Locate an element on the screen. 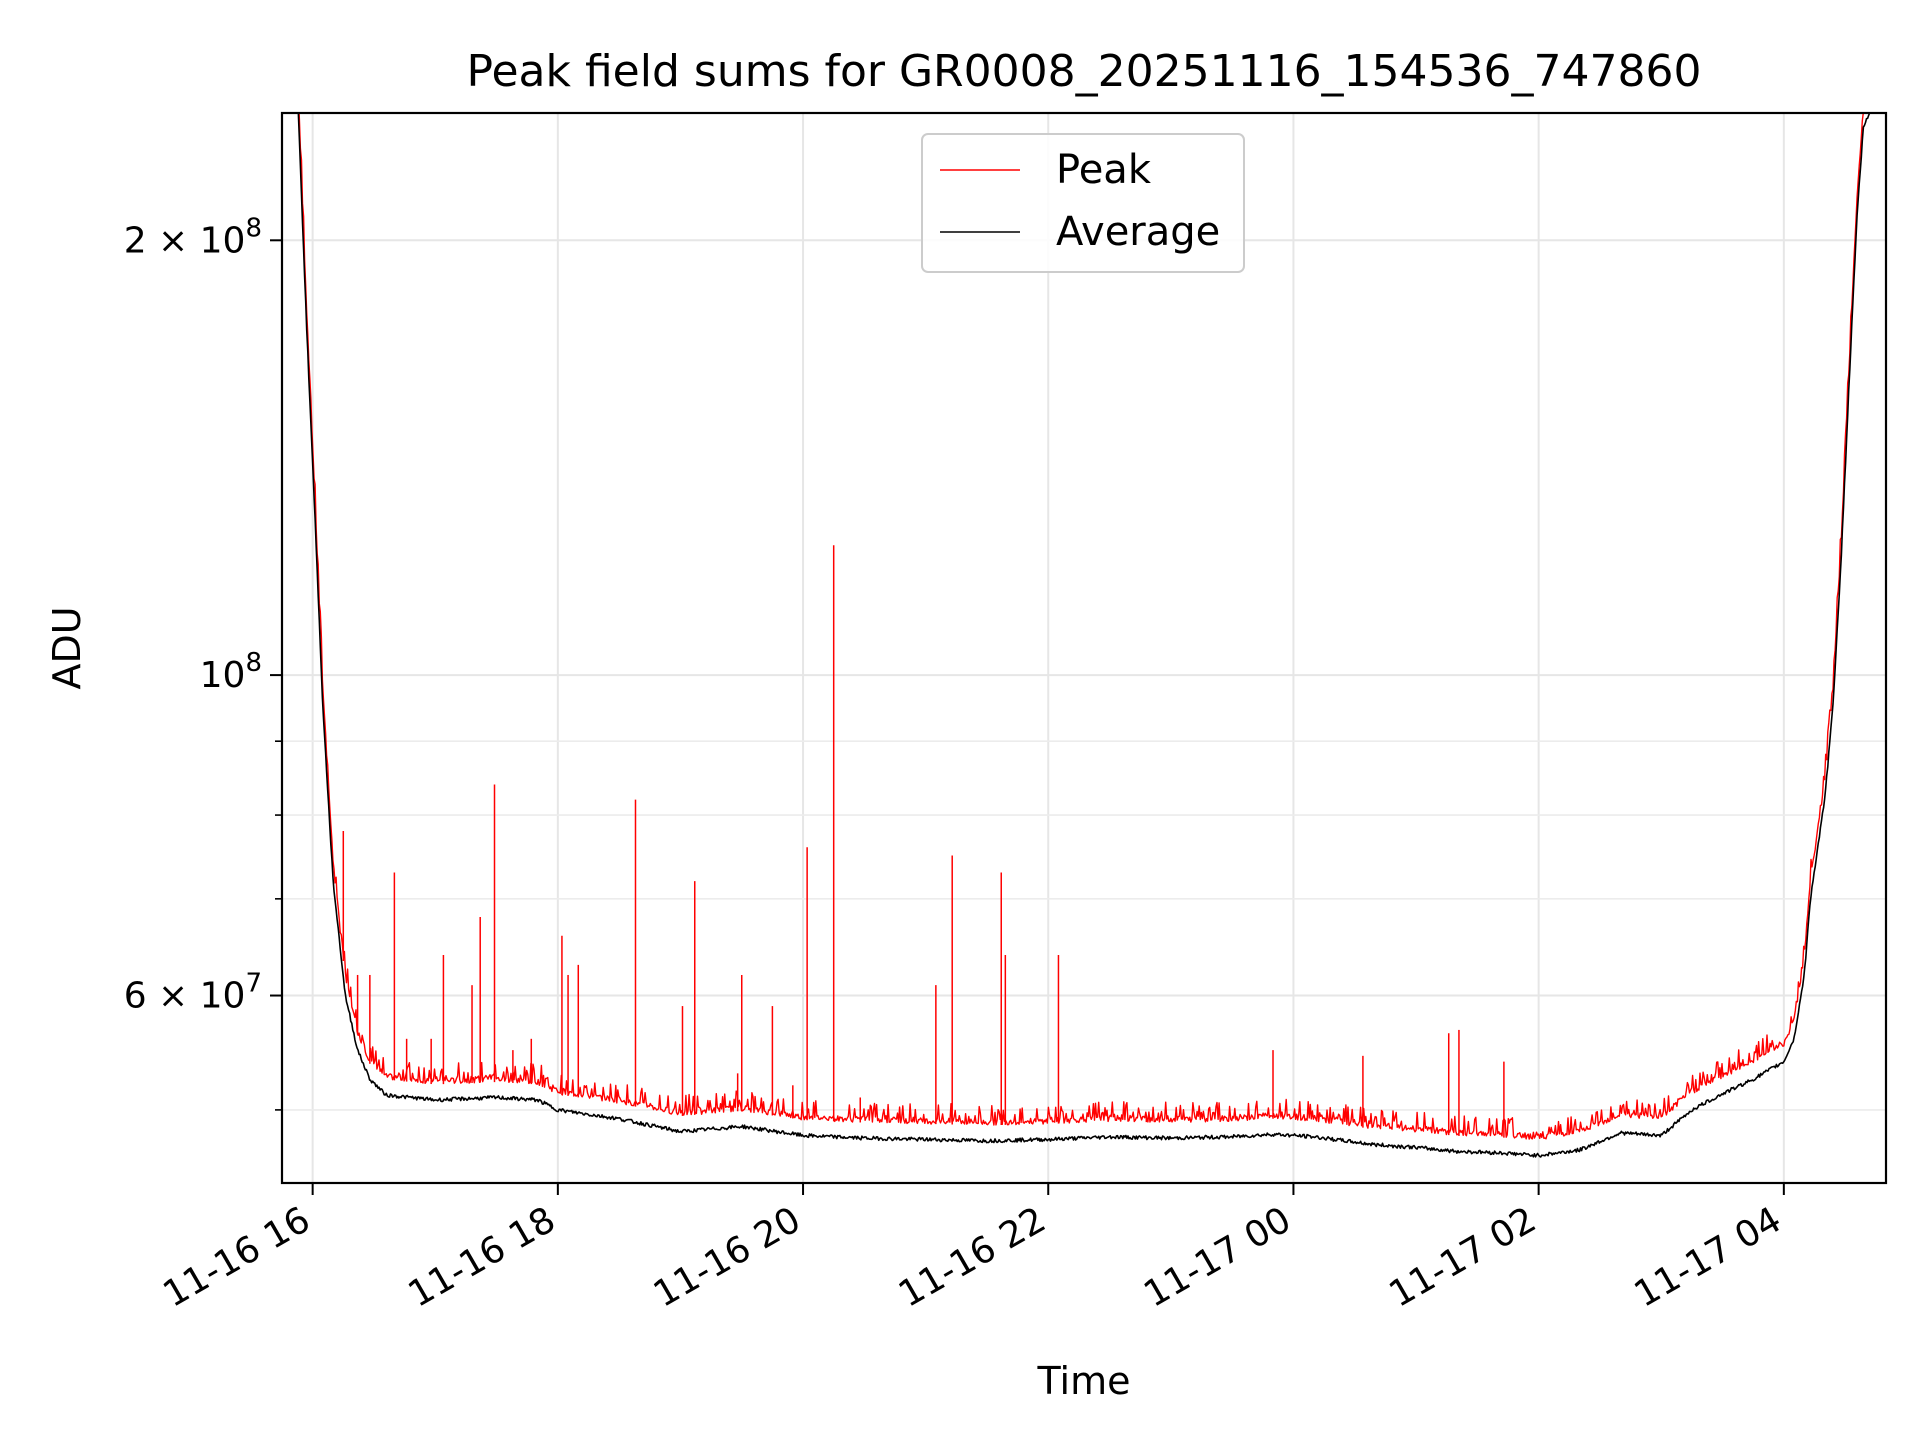 The width and height of the screenshot is (1920, 1440). legend-label-average: Average is located at coordinates (1138, 232).